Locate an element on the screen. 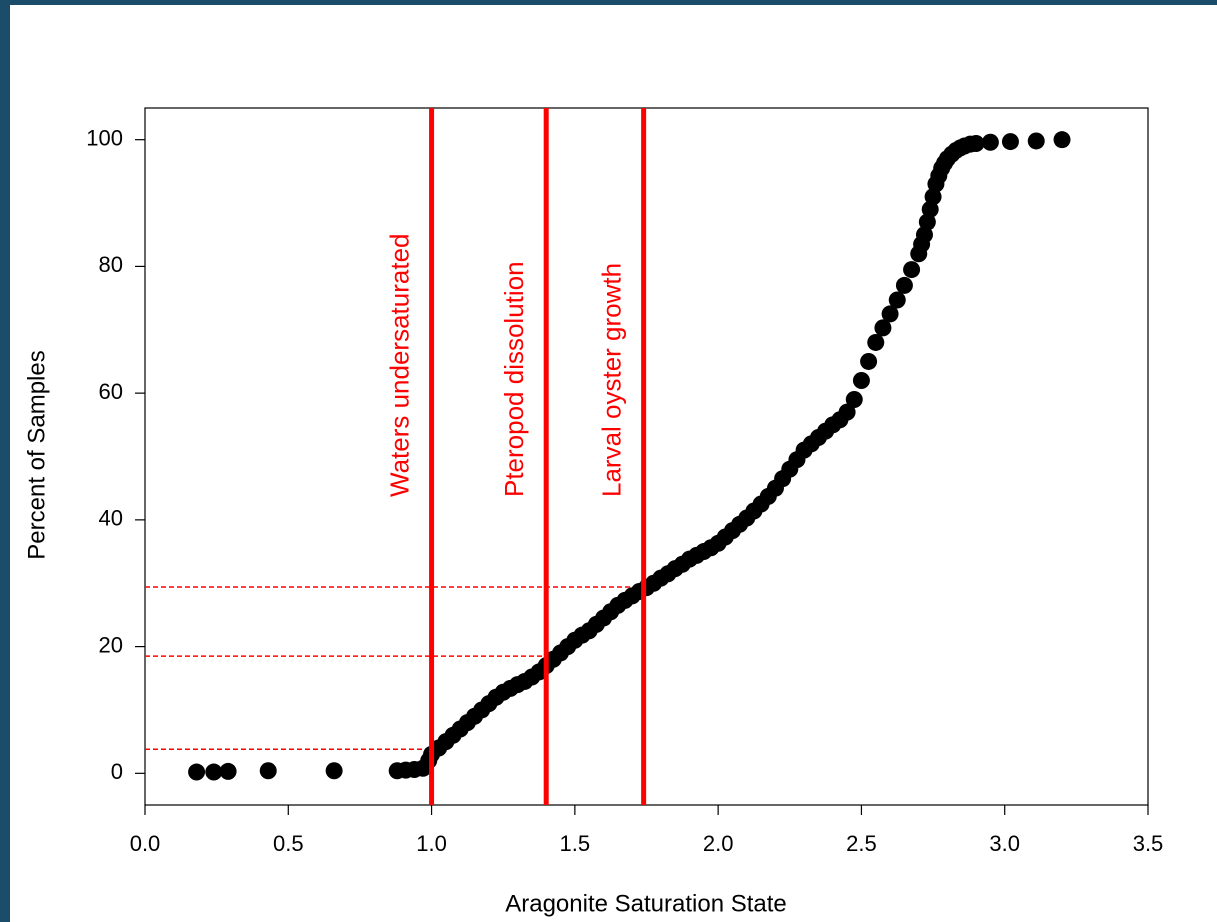 This screenshot has width=1217, height=922. y-tick-label: 80 is located at coordinates (111, 264).